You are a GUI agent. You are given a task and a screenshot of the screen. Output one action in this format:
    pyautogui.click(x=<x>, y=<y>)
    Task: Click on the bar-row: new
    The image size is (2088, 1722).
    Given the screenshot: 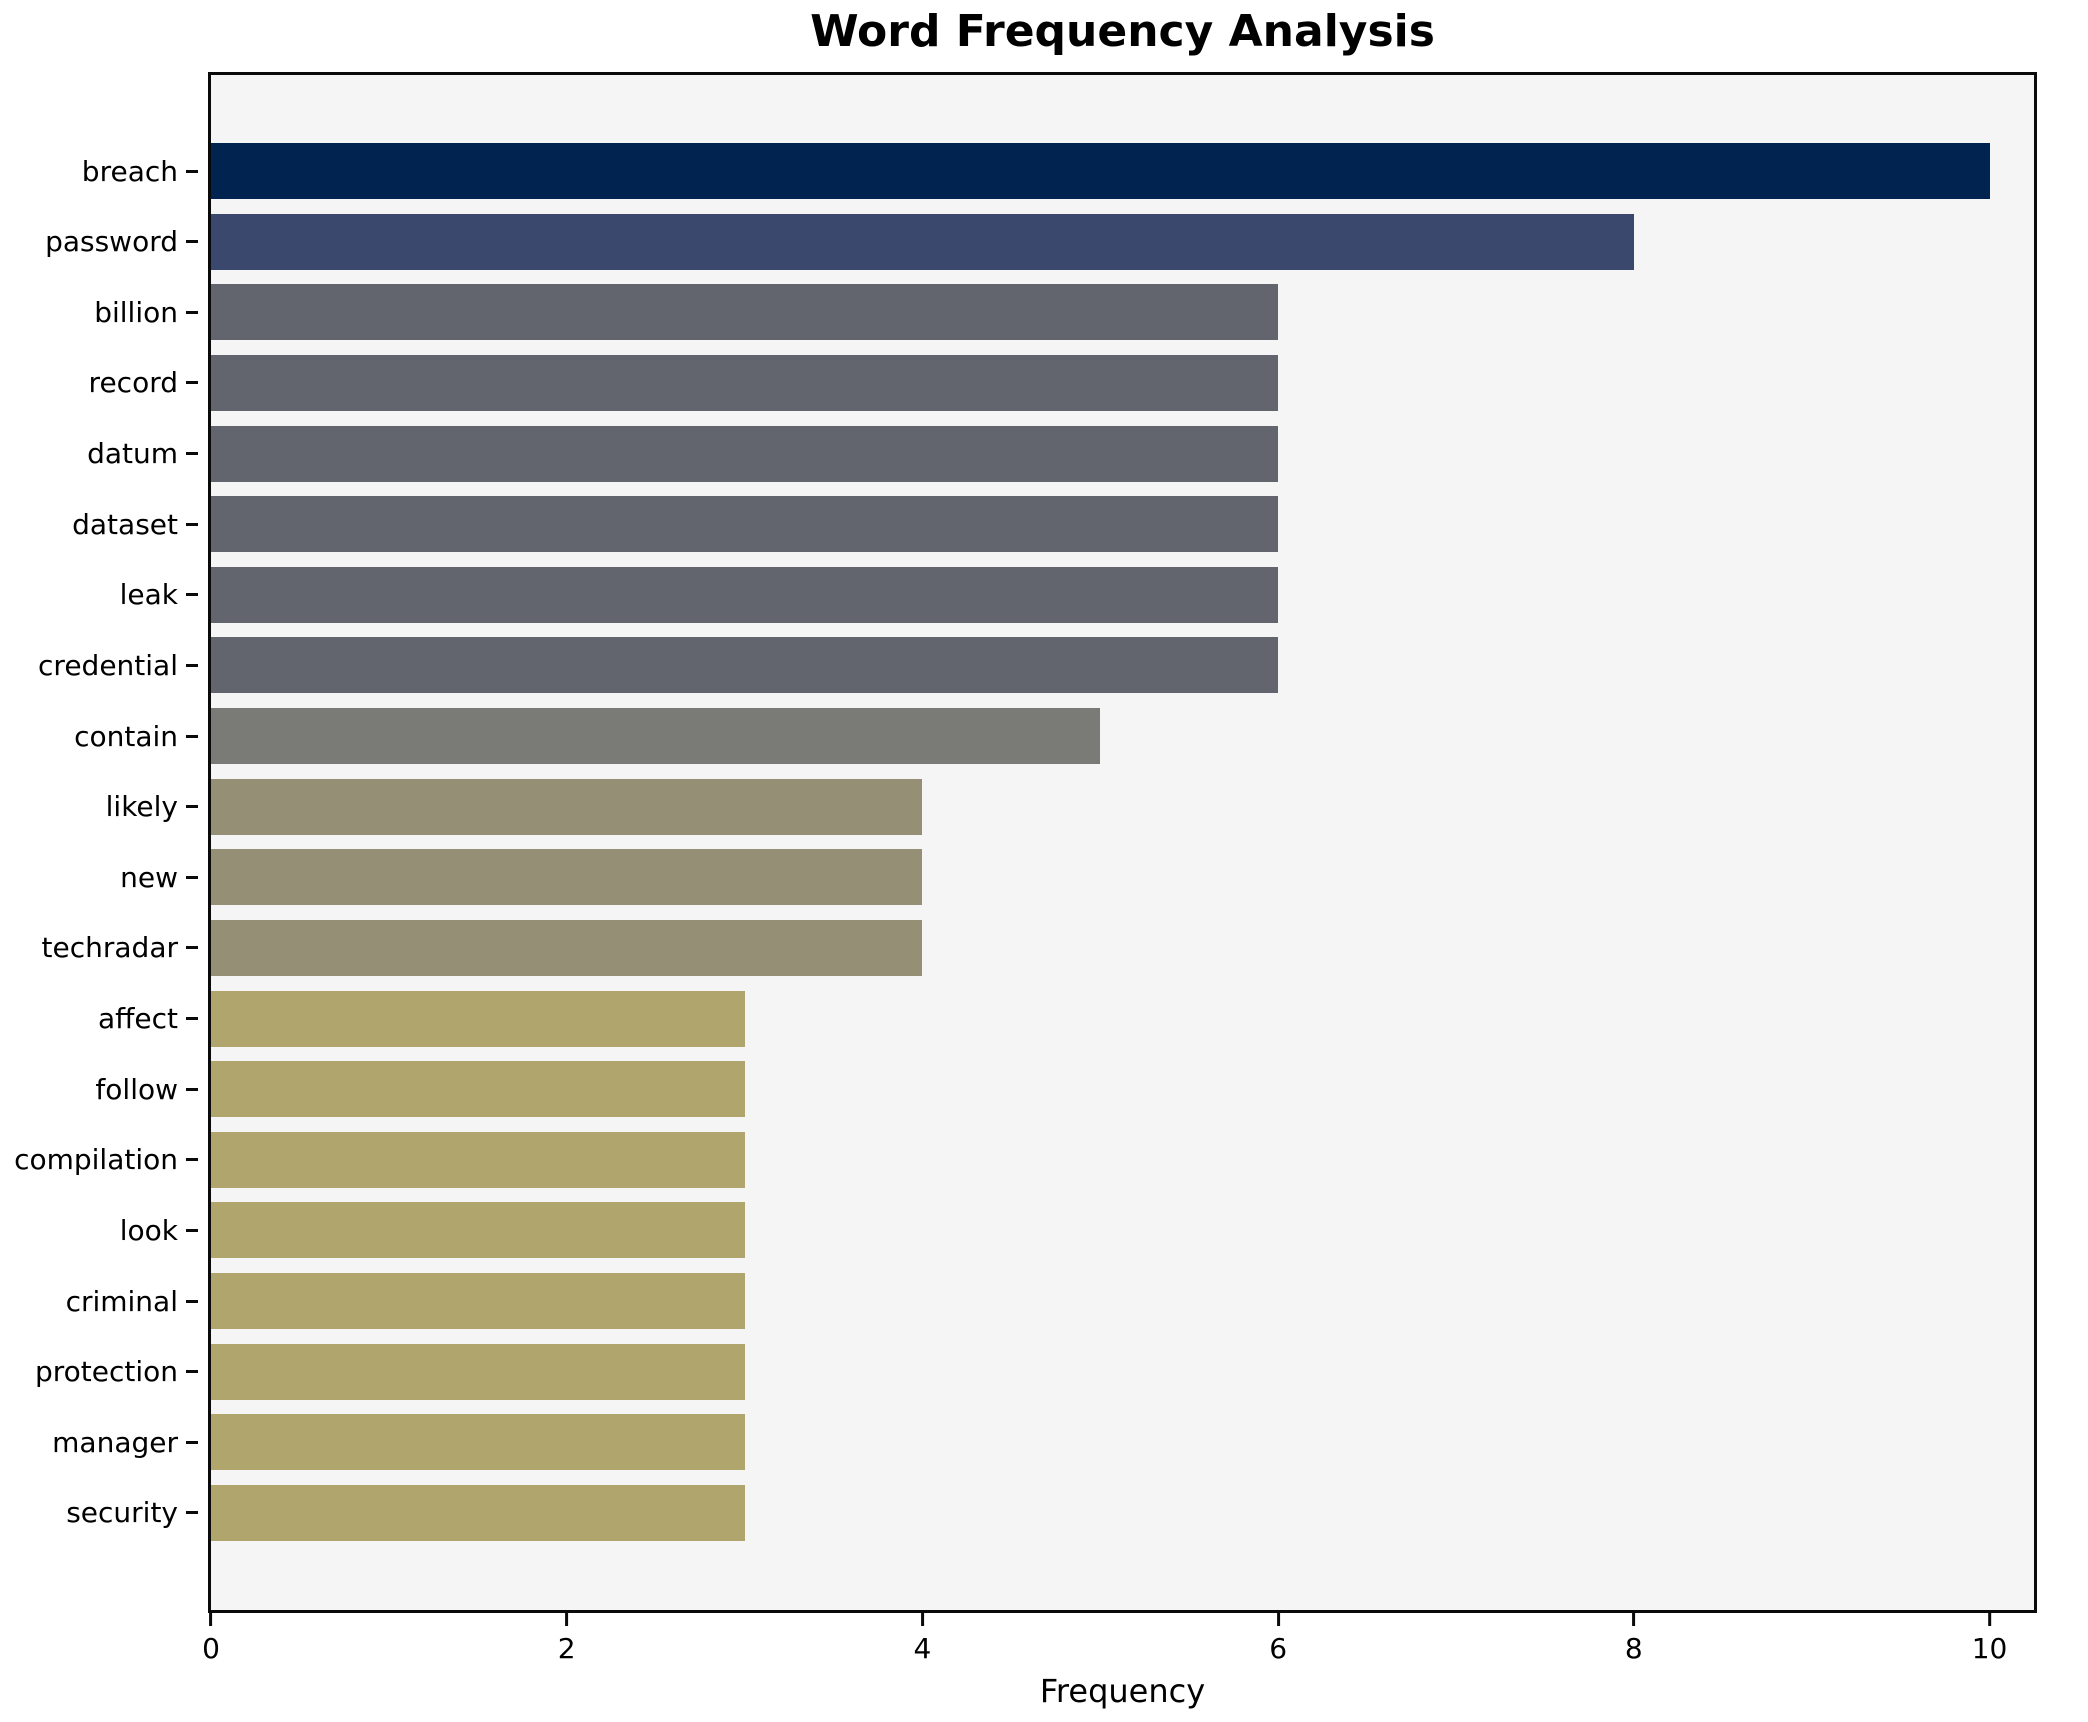 What is the action you would take?
    pyautogui.click(x=1017, y=877)
    